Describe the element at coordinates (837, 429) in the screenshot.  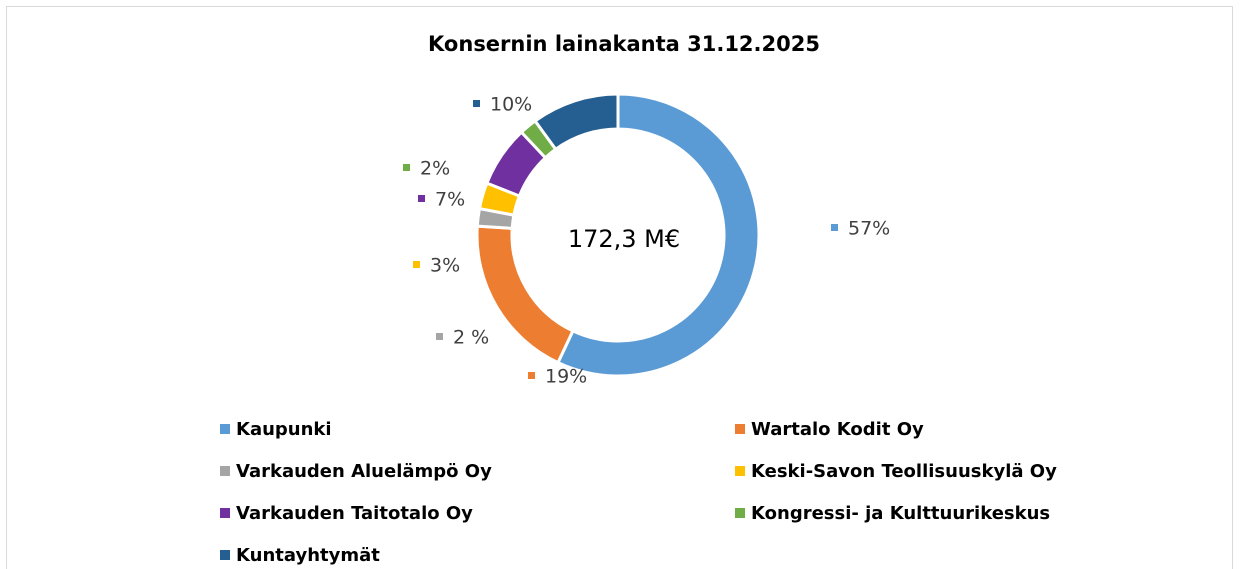
I see `legend-label: Wartalo Kodit Oy` at that location.